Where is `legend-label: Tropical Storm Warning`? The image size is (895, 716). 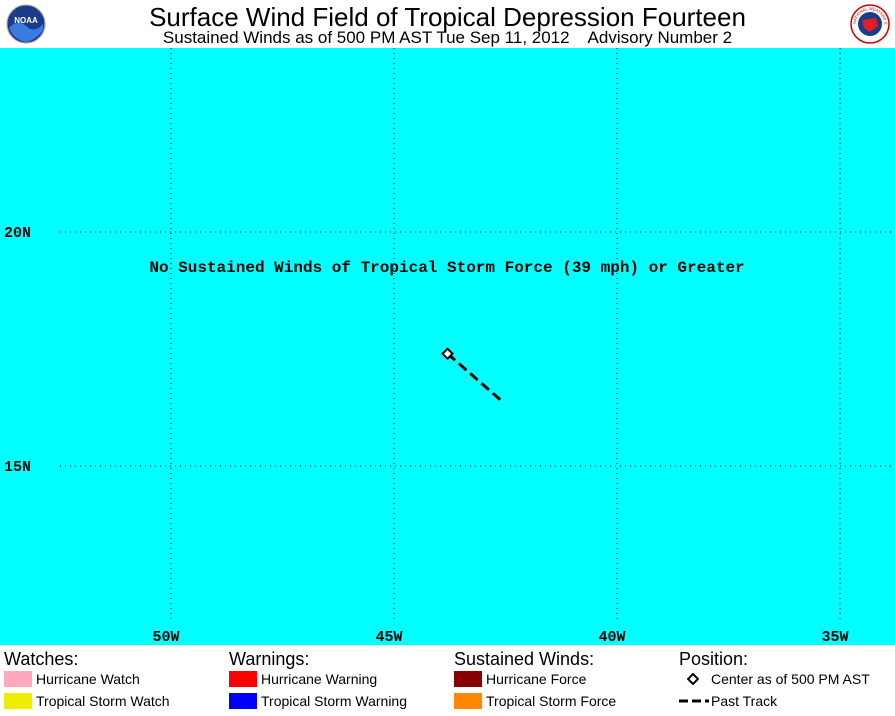 legend-label: Tropical Storm Warning is located at coordinates (334, 701).